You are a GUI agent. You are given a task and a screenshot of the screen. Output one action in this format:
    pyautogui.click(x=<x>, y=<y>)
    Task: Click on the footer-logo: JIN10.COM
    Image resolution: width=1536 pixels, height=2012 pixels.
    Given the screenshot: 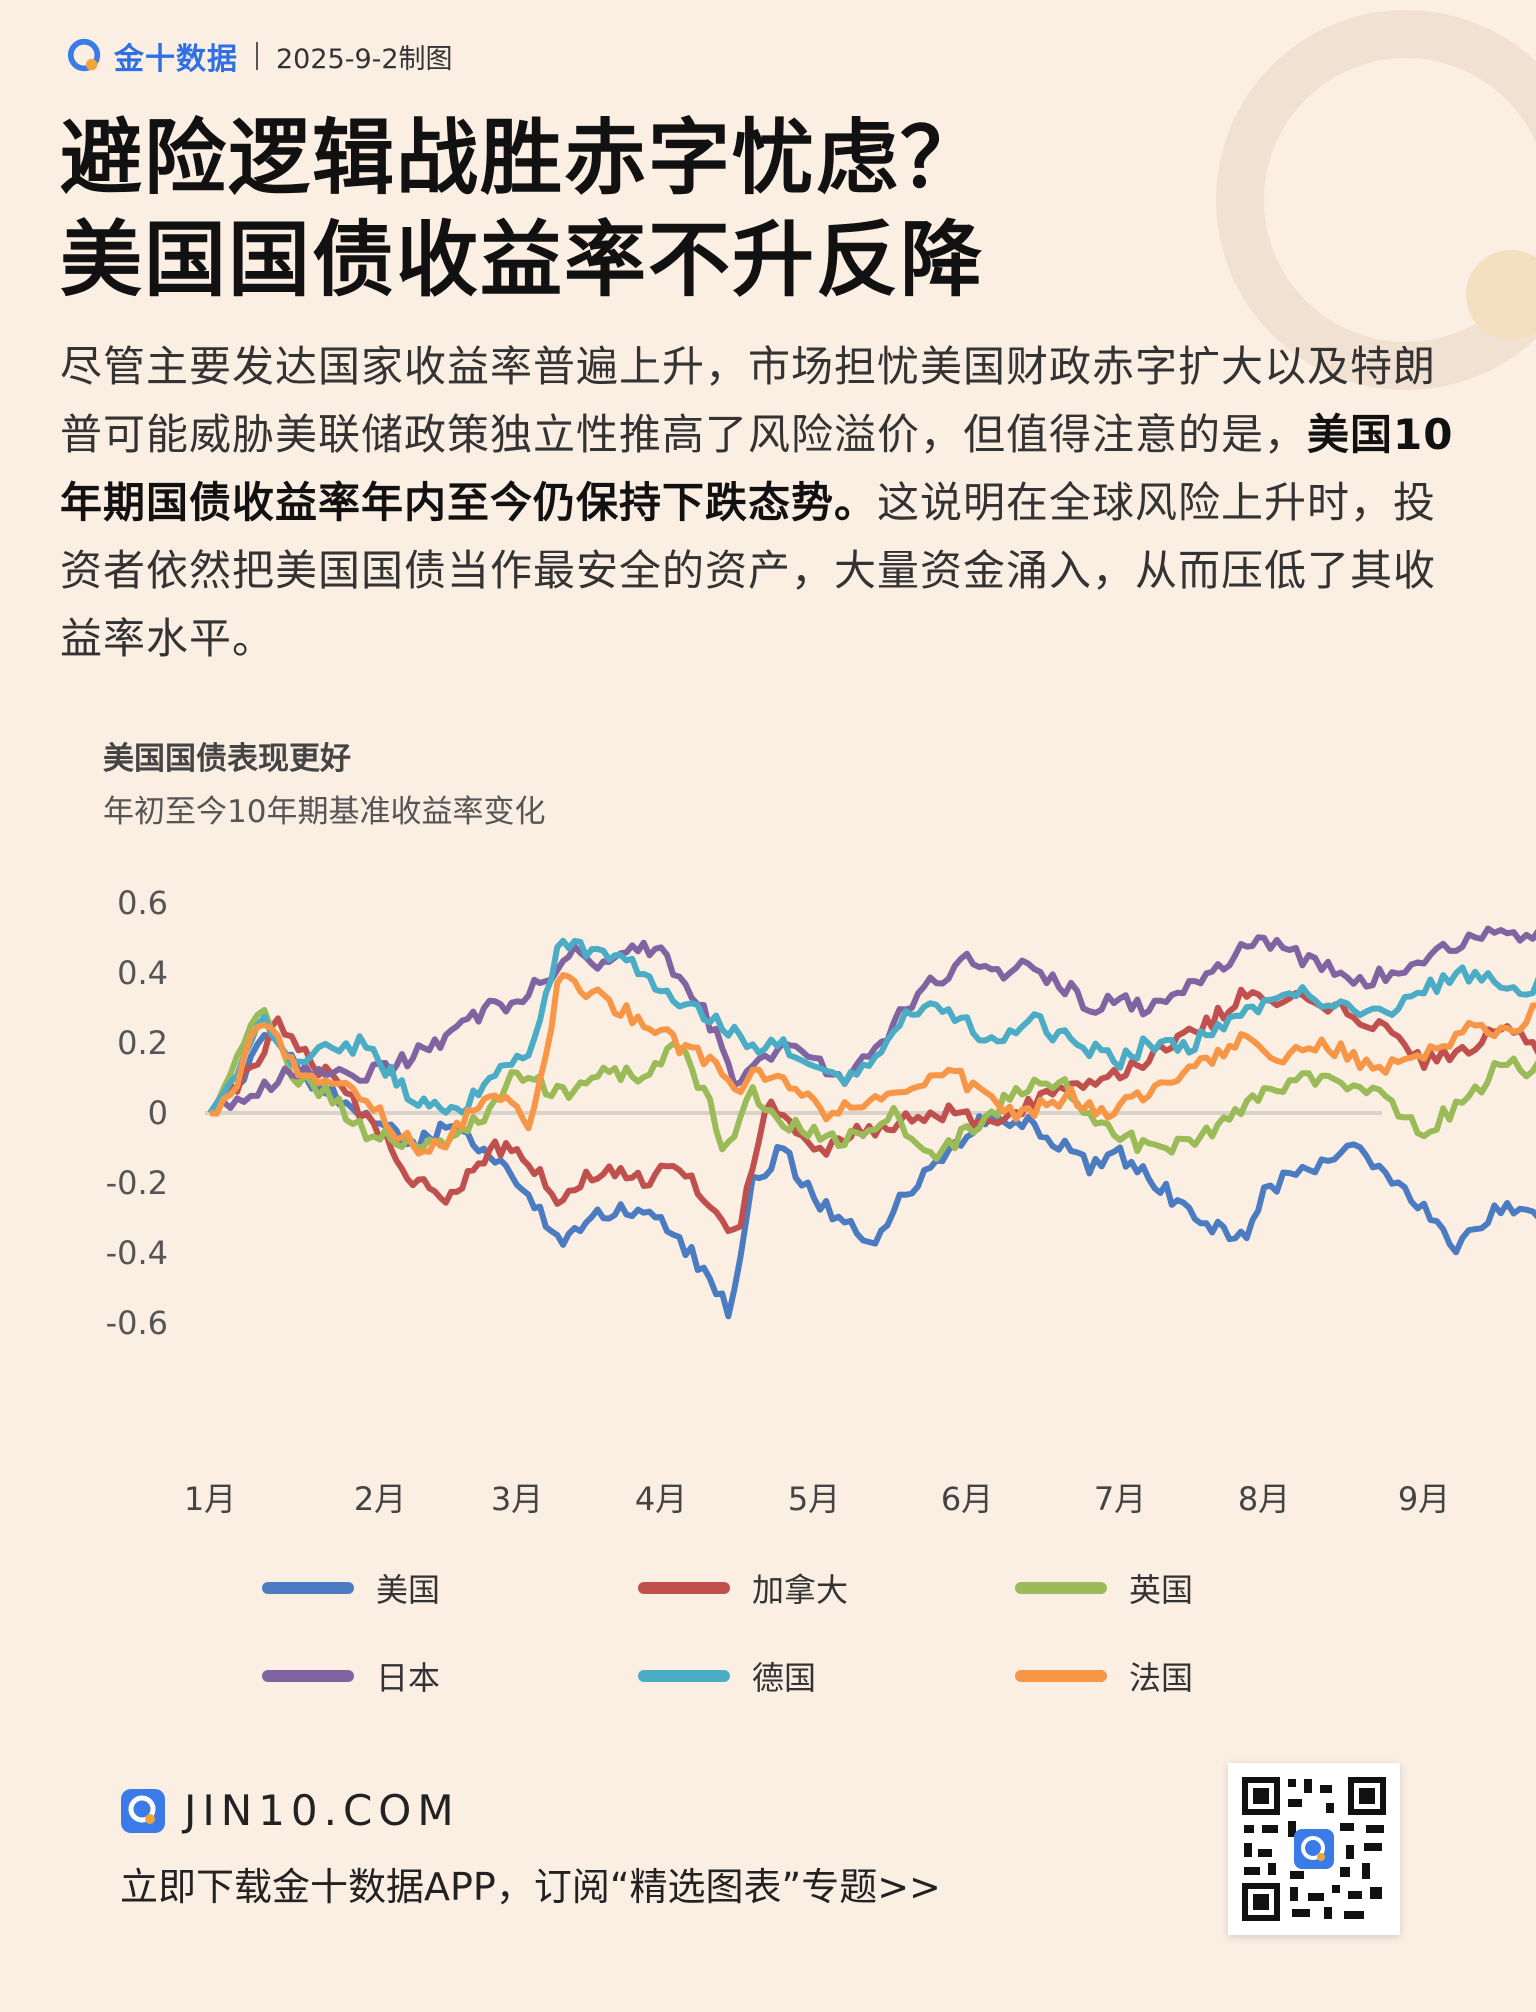 What is the action you would take?
    pyautogui.click(x=290, y=1810)
    